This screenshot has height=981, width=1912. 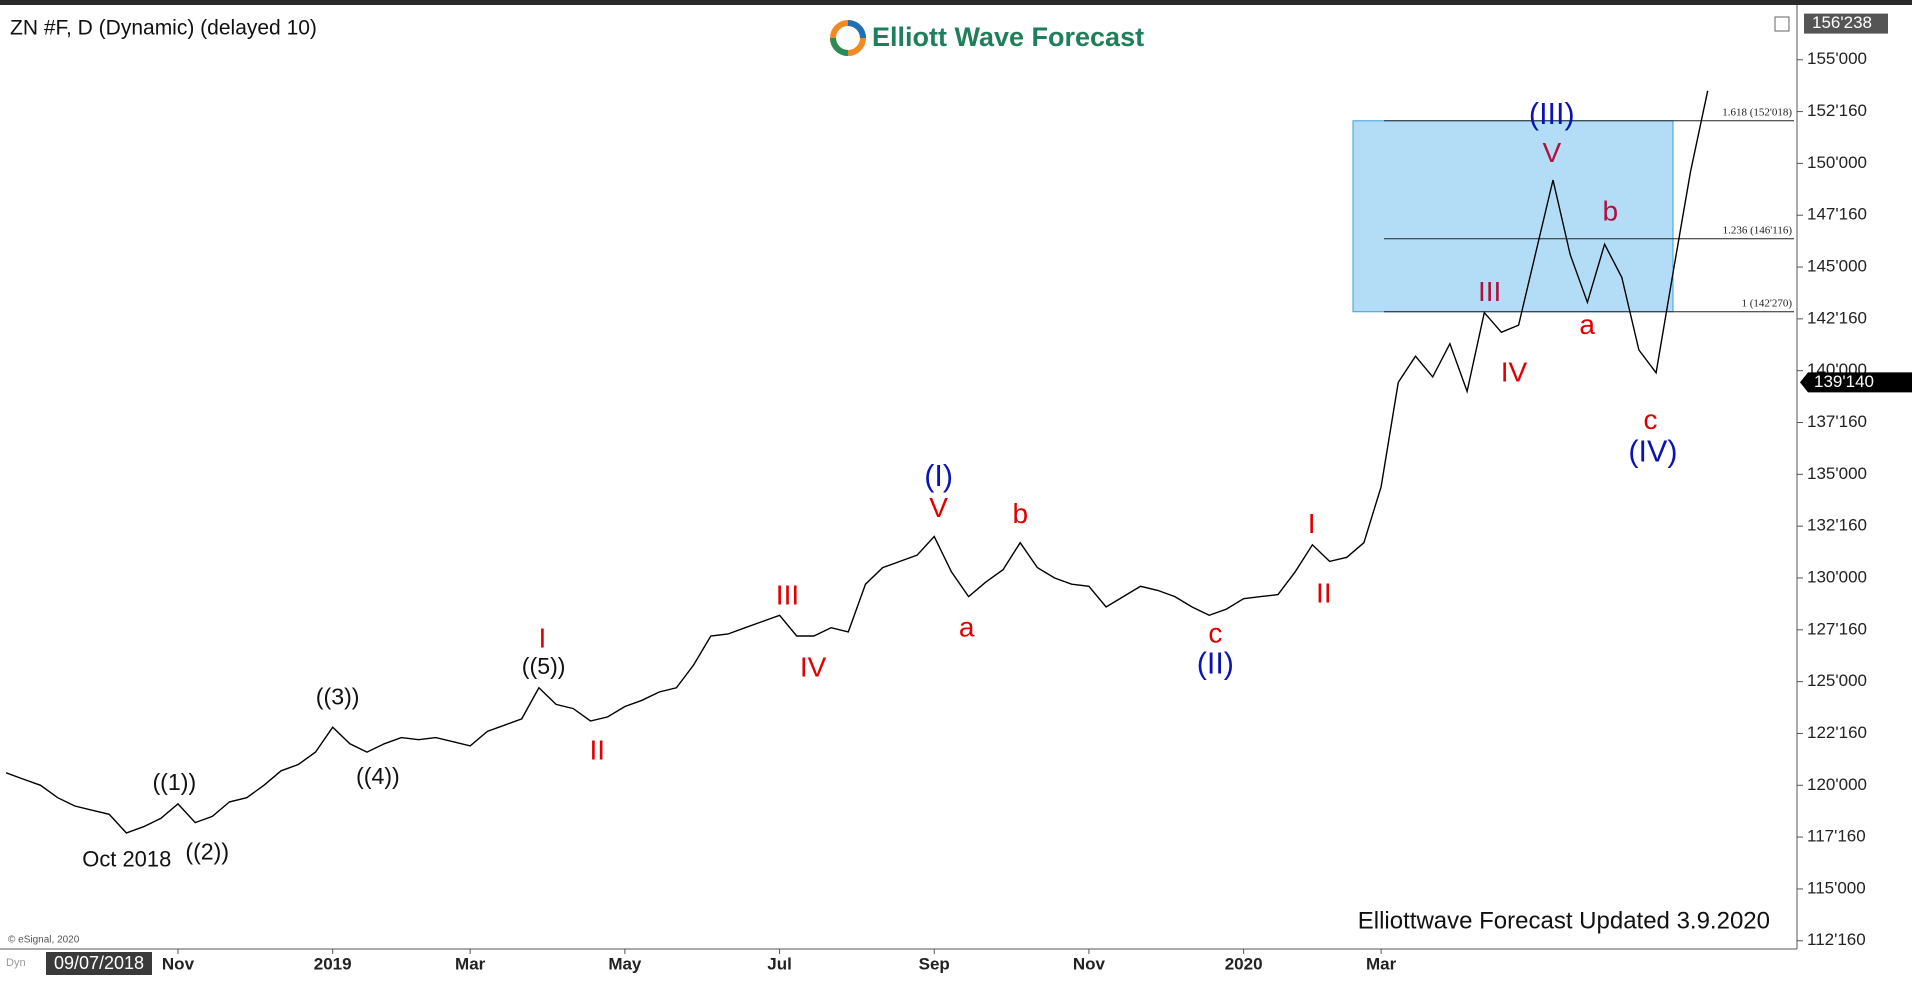 I want to click on y-tick-label: 122'160, so click(x=1837, y=732).